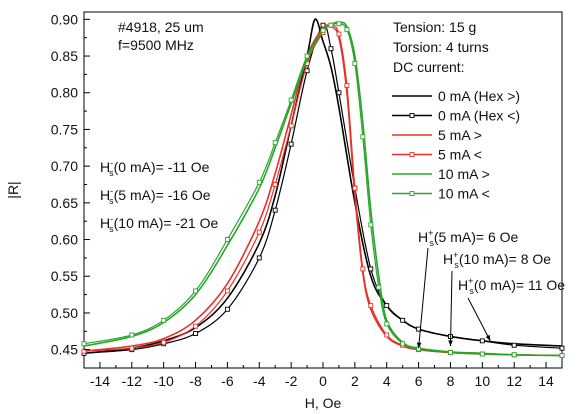  I want to click on x-tick-label: -2, so click(291, 381).